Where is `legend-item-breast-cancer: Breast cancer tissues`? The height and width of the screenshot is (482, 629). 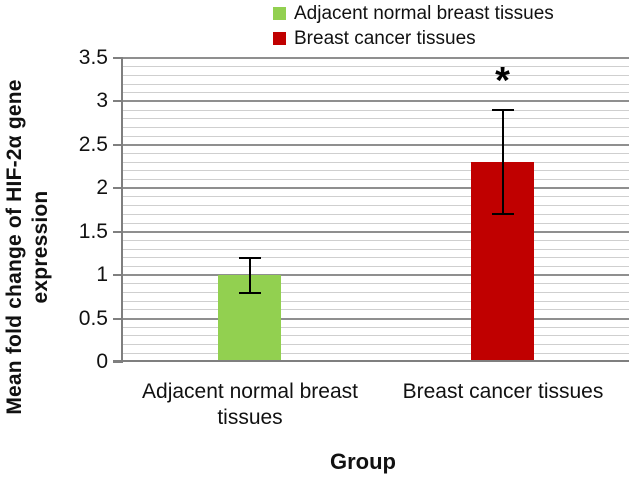
legend-item-breast-cancer: Breast cancer tissues is located at coordinates (413, 38).